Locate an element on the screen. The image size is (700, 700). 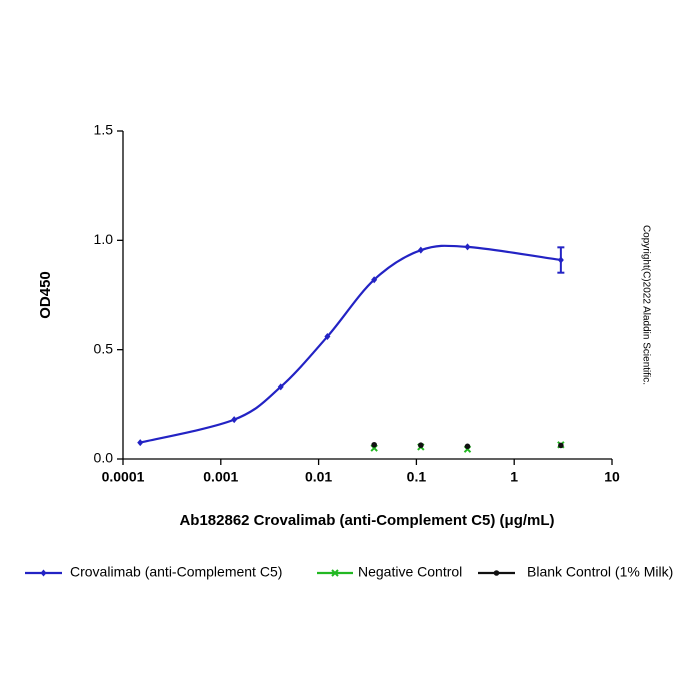
legend-item: Crovalimab (anti-Complement C5) is located at coordinates (153, 572).